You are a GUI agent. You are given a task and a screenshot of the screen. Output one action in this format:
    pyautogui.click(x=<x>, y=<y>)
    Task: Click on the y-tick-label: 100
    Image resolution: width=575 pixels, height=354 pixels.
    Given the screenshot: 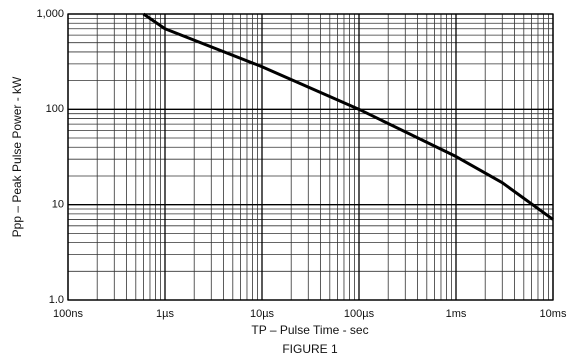 What is the action you would take?
    pyautogui.click(x=55, y=109)
    